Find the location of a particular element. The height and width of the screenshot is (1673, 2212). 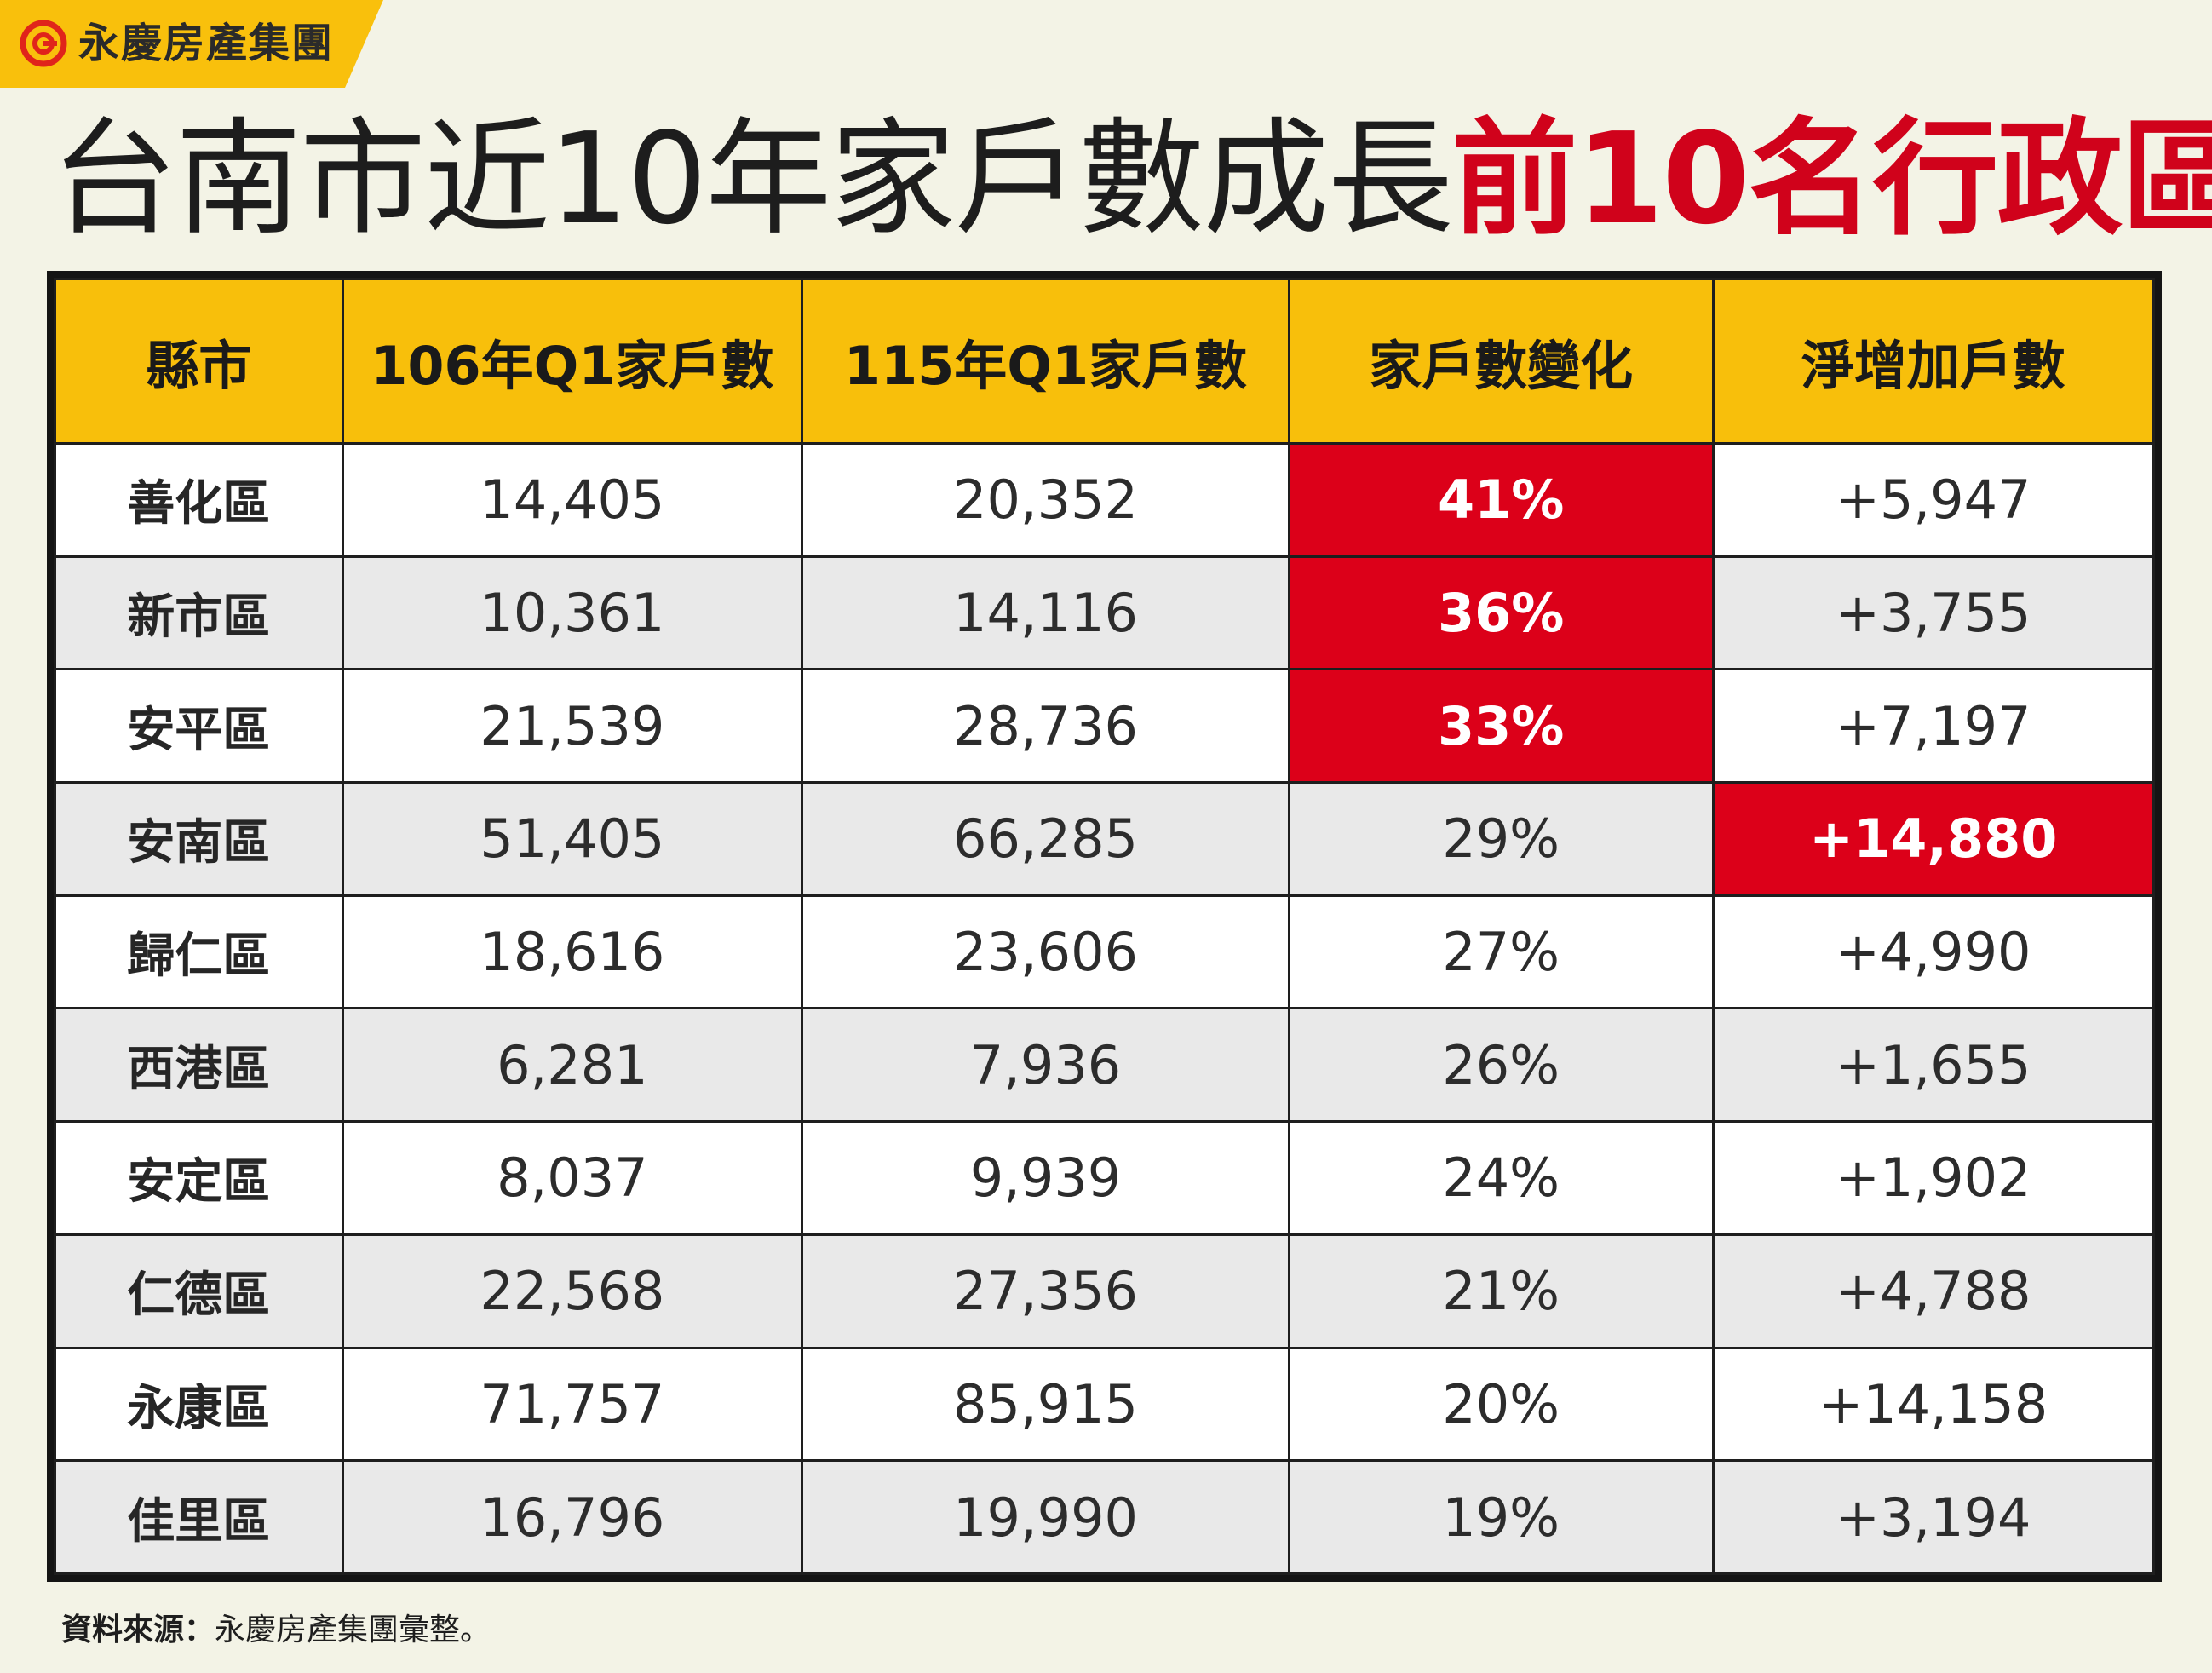

q1-115-cell: 19,990 is located at coordinates (1045, 1517).